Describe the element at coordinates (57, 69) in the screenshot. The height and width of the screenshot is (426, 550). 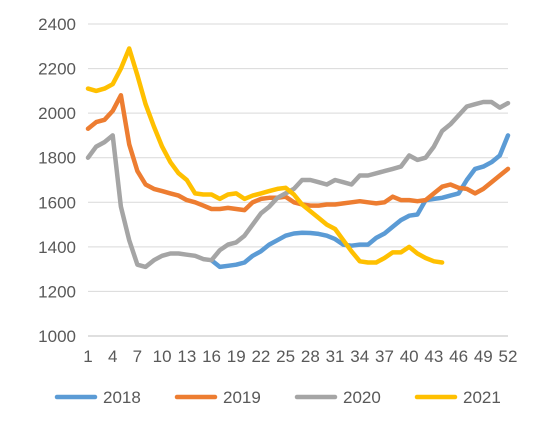
I see `y-tick-label: 2200` at that location.